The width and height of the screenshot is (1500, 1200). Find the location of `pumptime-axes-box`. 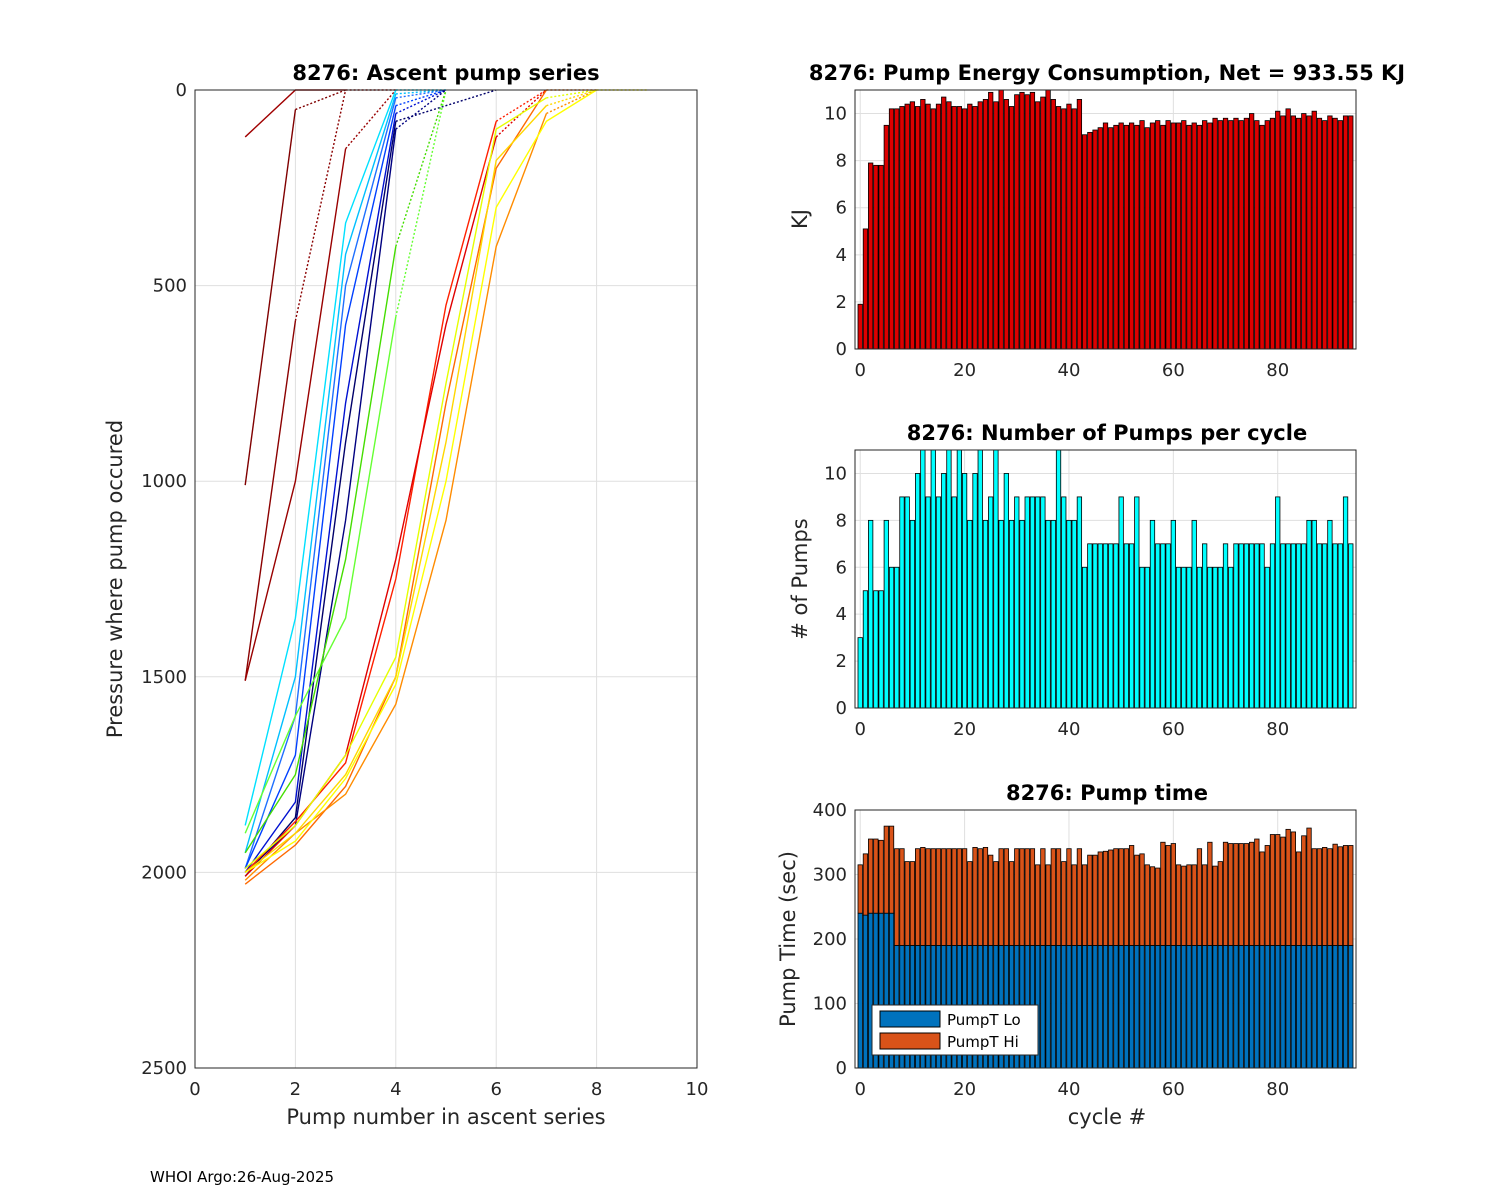

pumptime-axes-box is located at coordinates (1105, 939).